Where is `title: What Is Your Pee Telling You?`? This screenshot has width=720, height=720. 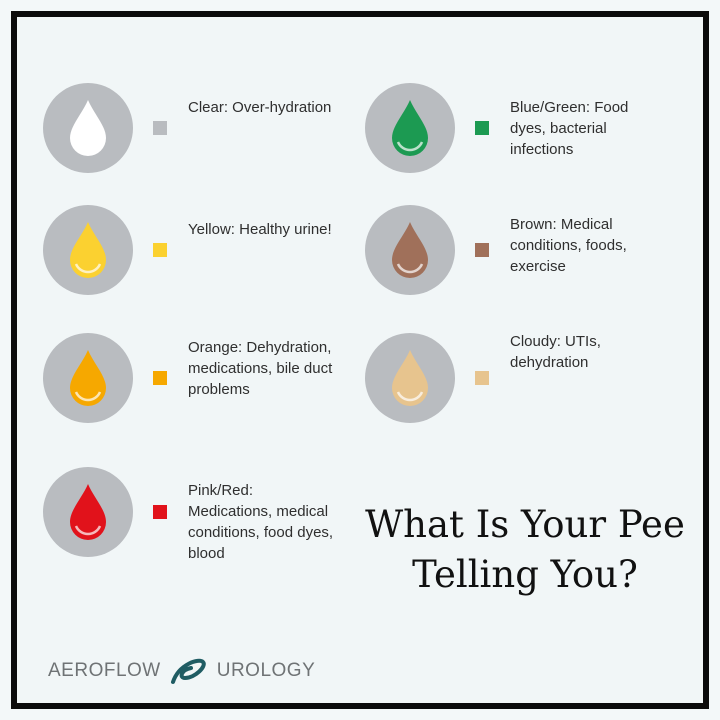
title: What Is Your Pee Telling You? is located at coordinates (525, 549).